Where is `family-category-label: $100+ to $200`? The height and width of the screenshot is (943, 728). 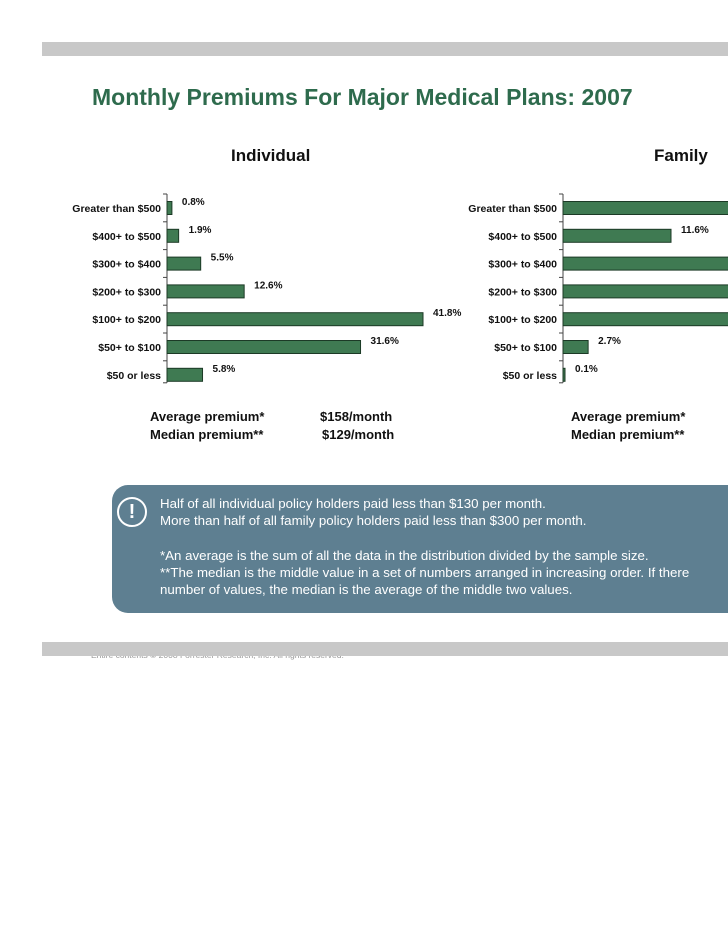
family-category-label: $100+ to $200 is located at coordinates (522, 320).